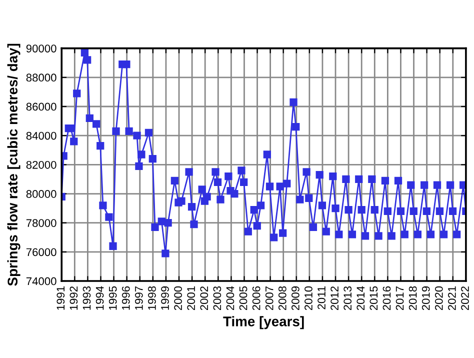 This screenshot has width=474, height=358. What do you see at coordinates (263, 323) in the screenshot?
I see `x-axis-title: Time [years]` at bounding box center [263, 323].